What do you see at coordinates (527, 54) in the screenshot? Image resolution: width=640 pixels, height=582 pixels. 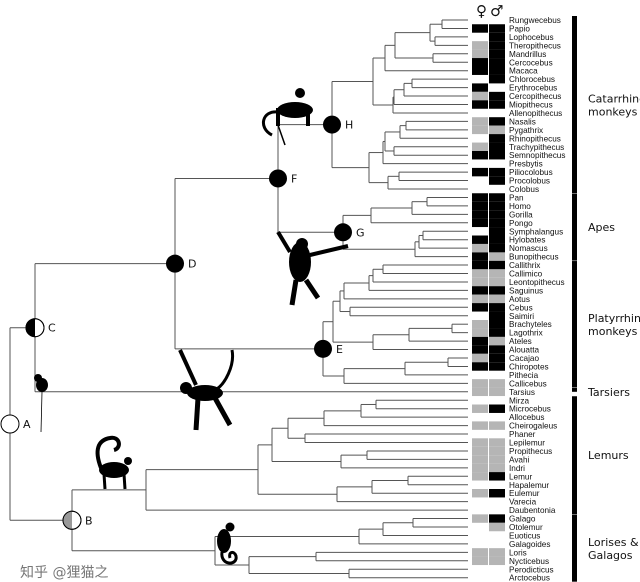 I see `genus-label: Mandrillus` at bounding box center [527, 54].